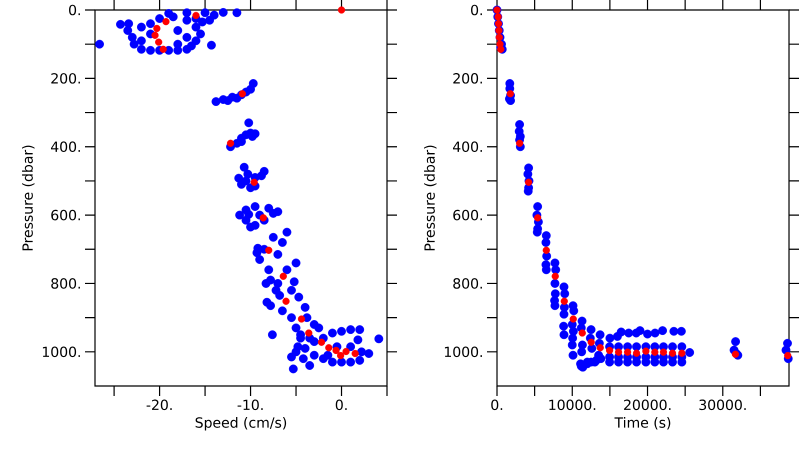  Describe the element at coordinates (250, 405) in the screenshot. I see `x-tick-label: -10.` at that location.